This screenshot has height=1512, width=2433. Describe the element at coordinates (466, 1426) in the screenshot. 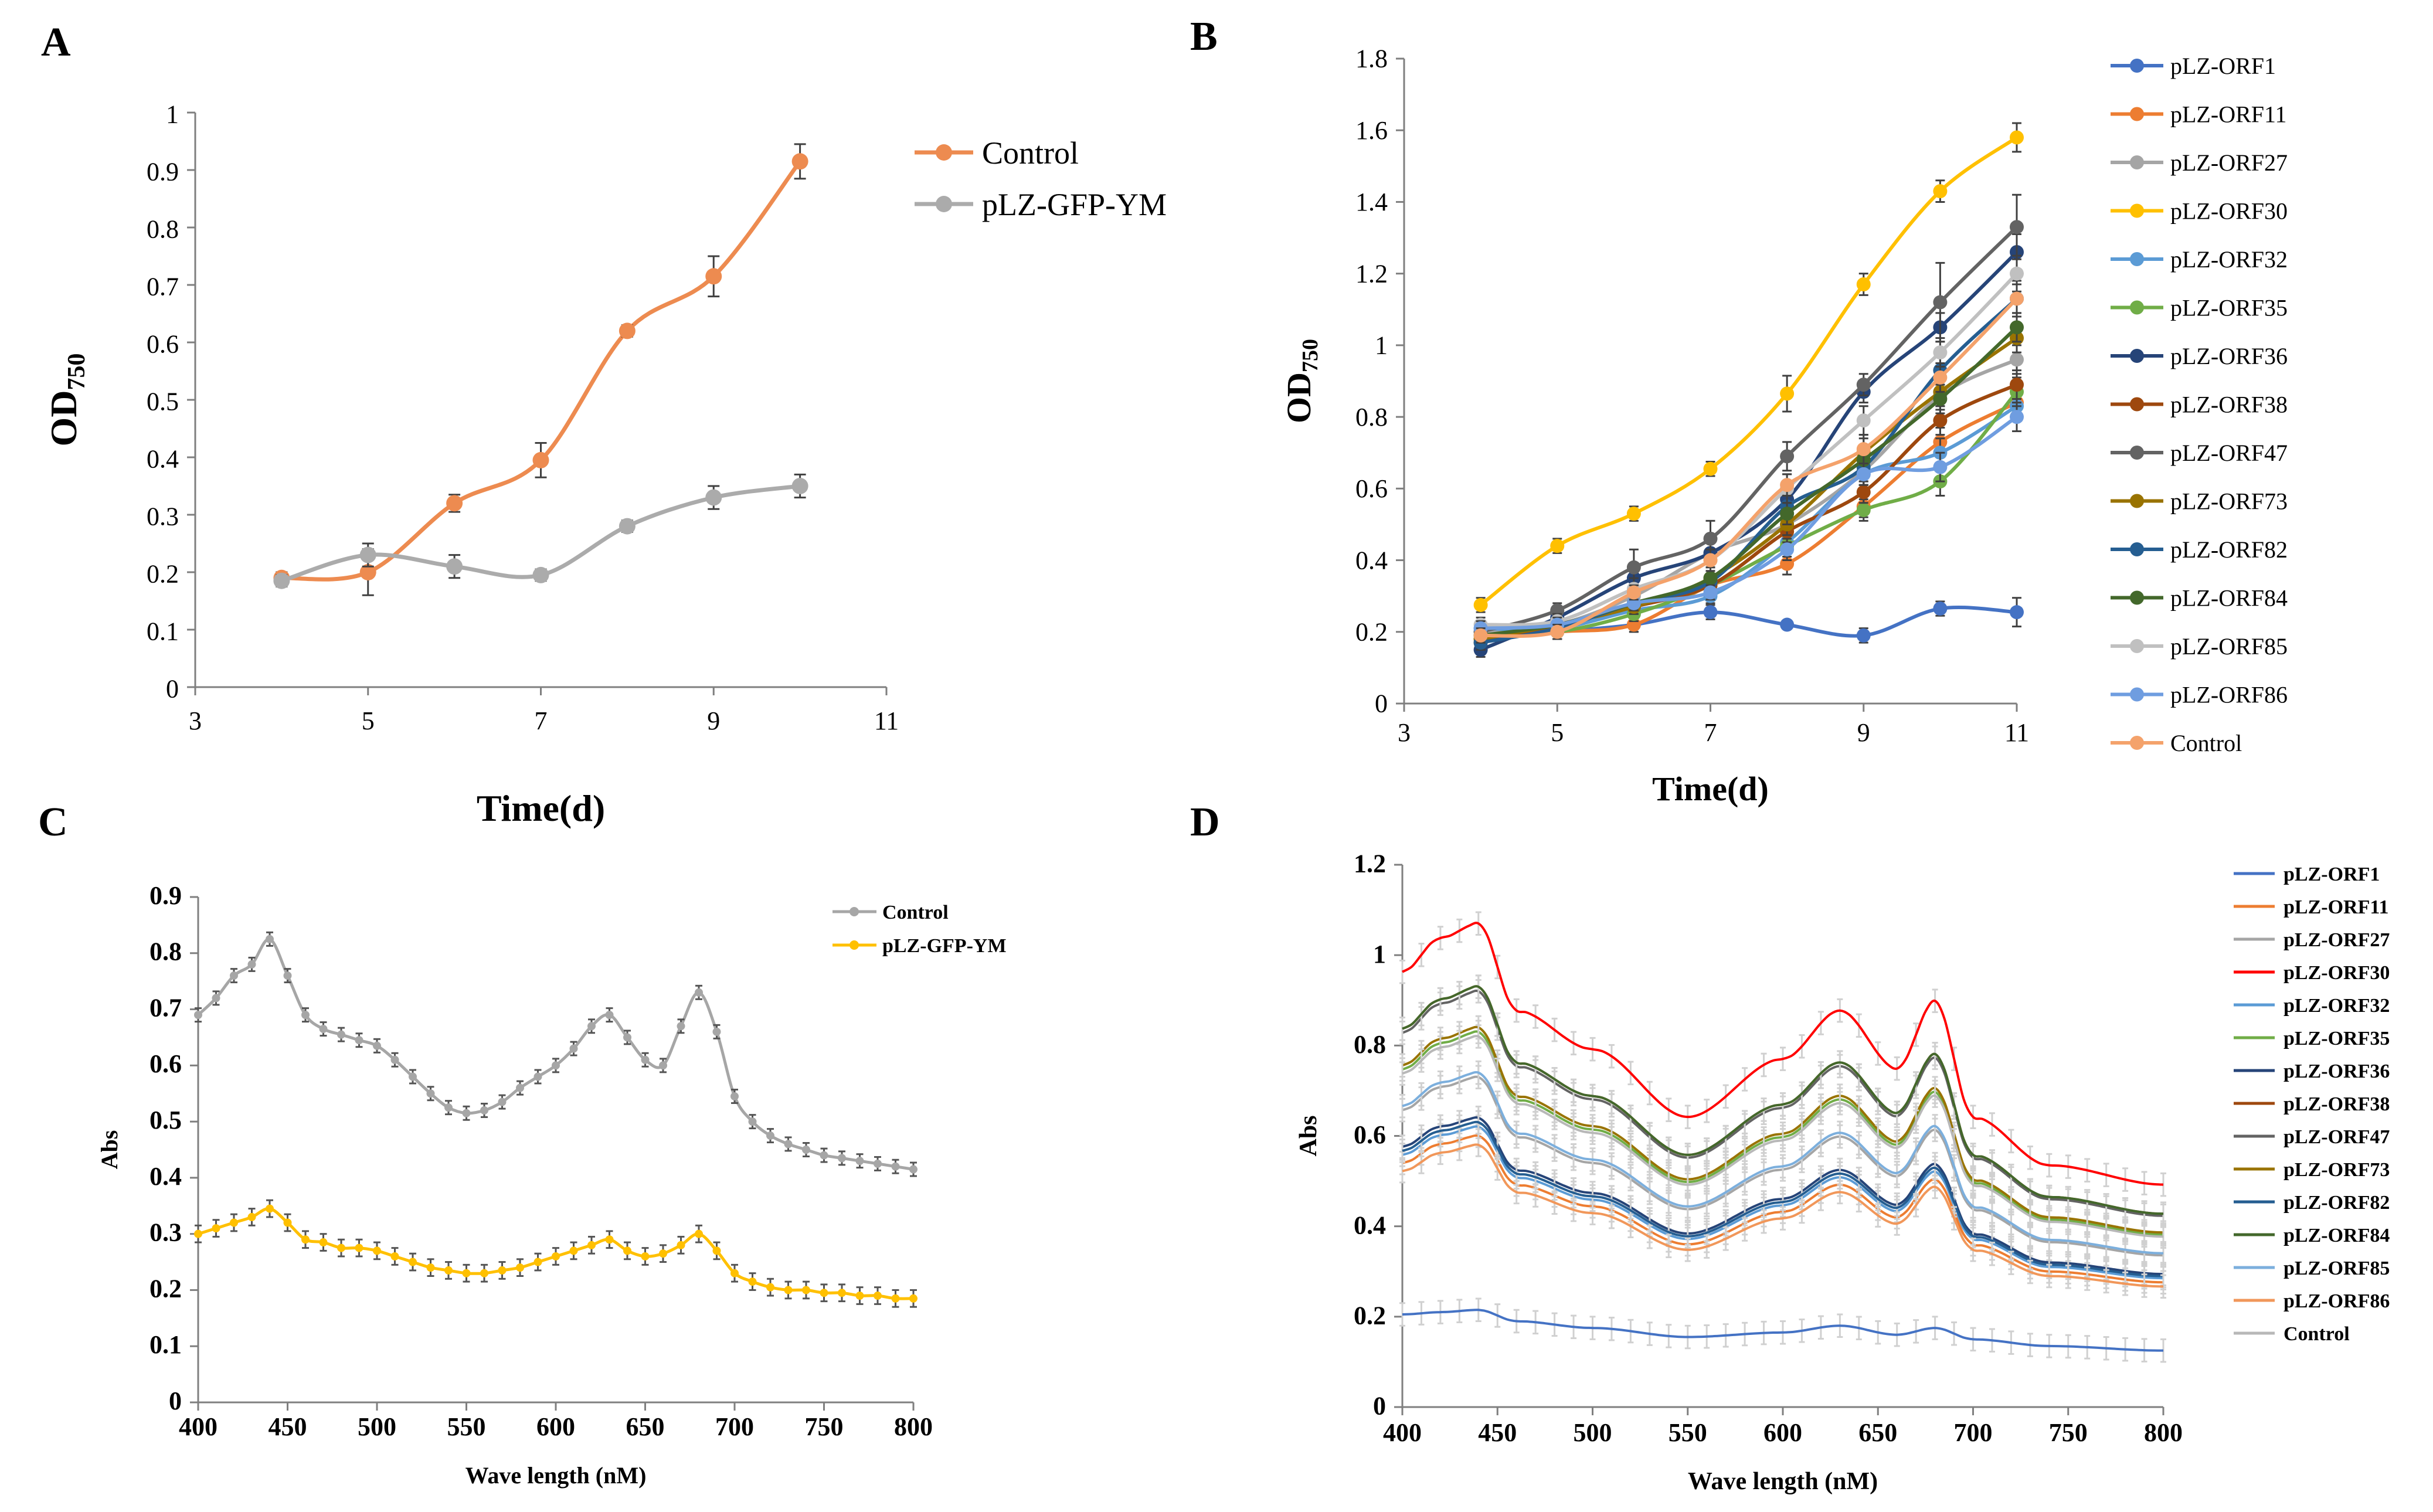

I see `panel-c-x-tick-label: 550` at that location.